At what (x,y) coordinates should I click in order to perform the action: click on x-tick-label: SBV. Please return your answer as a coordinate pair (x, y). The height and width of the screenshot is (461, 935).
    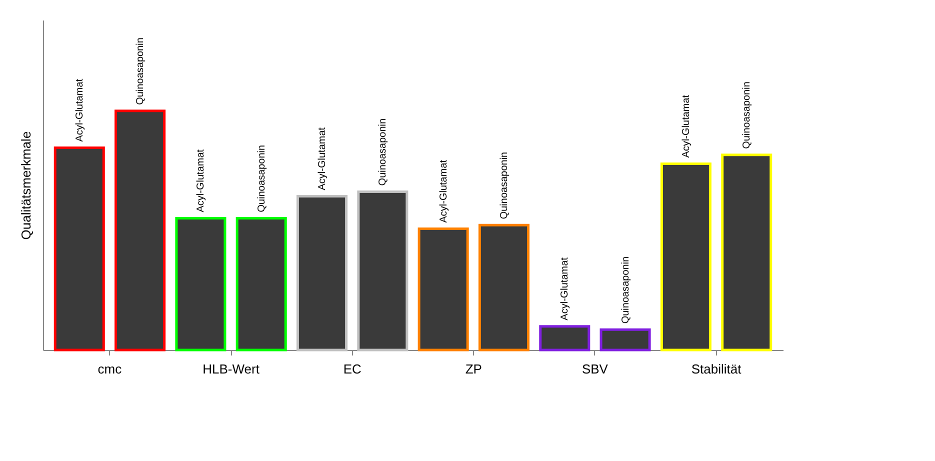
    Looking at the image, I should click on (595, 369).